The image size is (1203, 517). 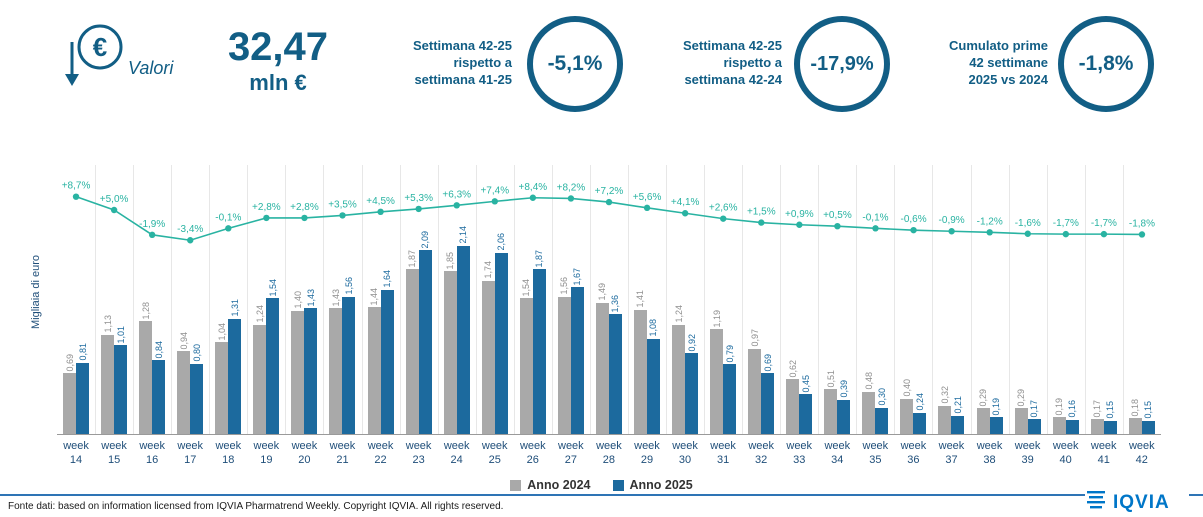 What do you see at coordinates (310, 297) in the screenshot?
I see `bar-value-label-2025: 1,43` at bounding box center [310, 297].